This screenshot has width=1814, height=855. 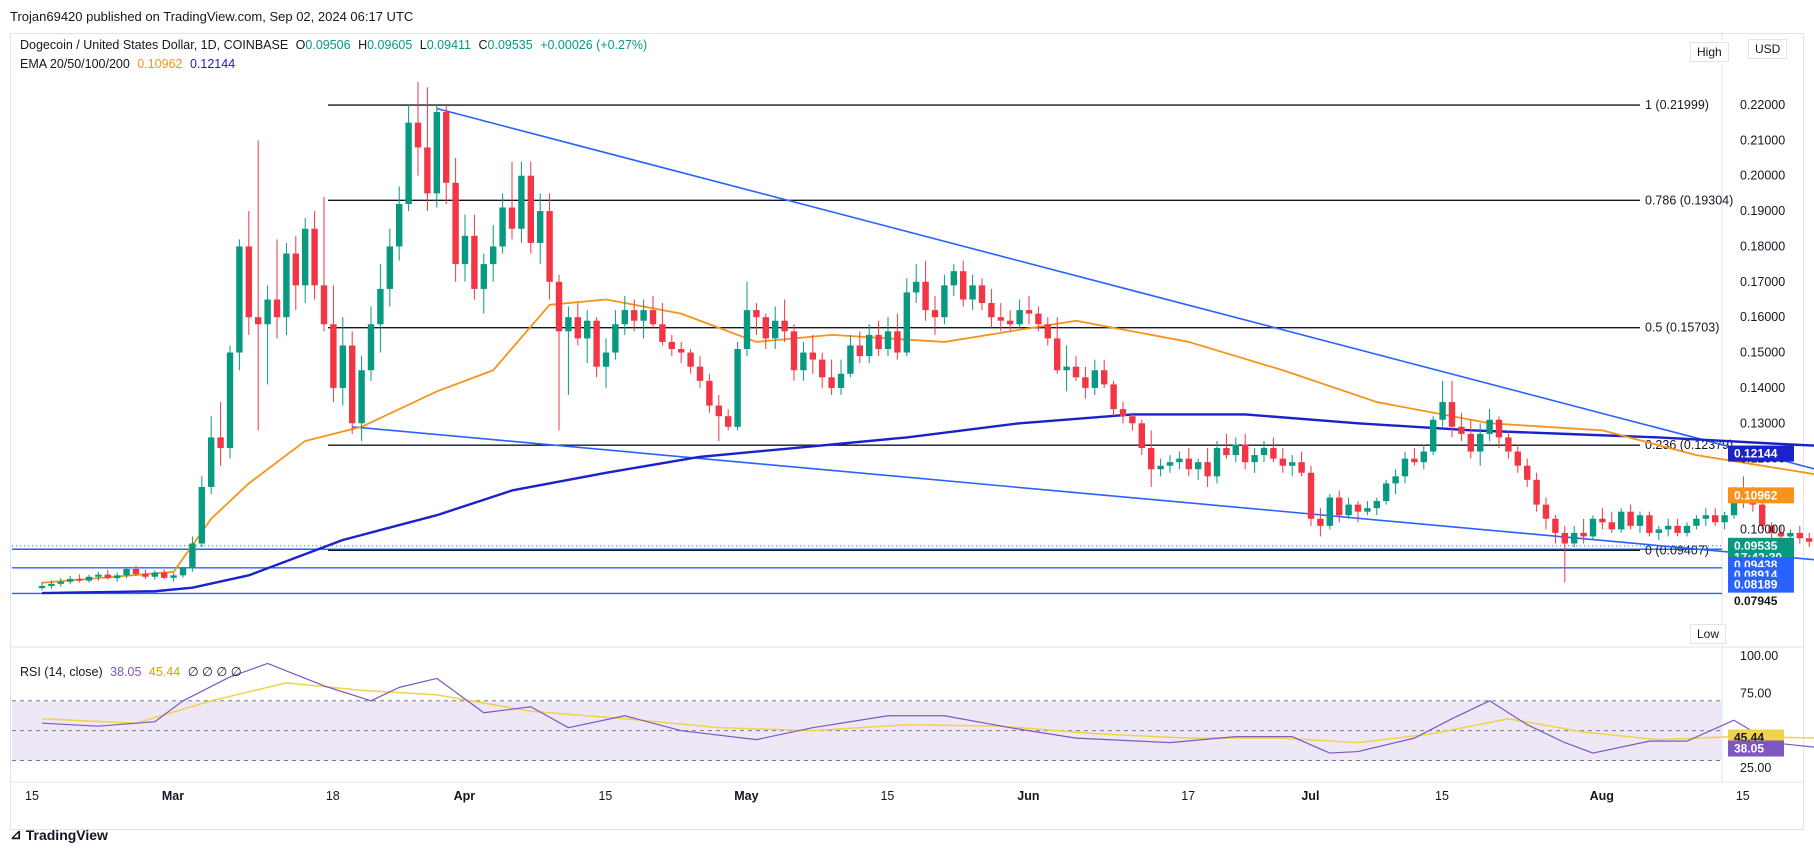 What do you see at coordinates (1708, 634) in the screenshot?
I see `low-button: Low` at bounding box center [1708, 634].